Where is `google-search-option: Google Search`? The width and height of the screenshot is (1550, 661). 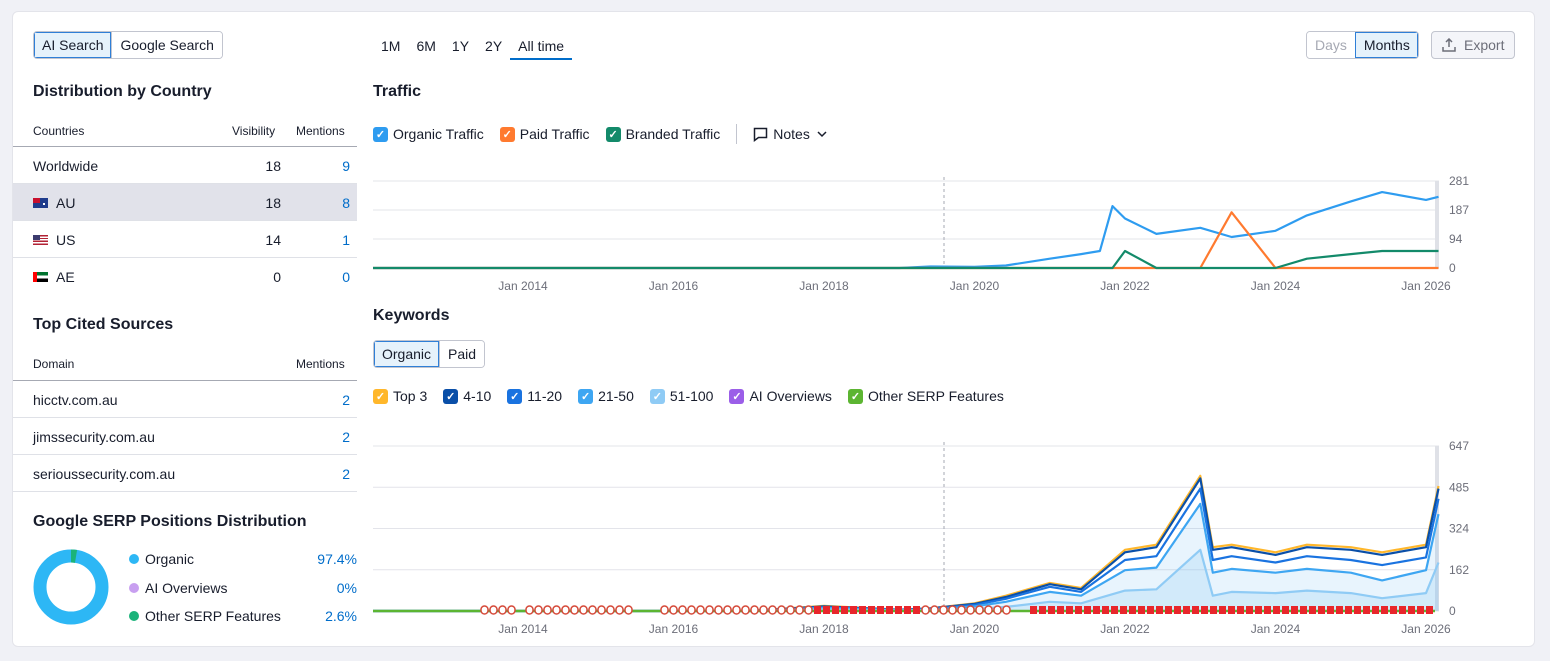 google-search-option: Google Search is located at coordinates (166, 45).